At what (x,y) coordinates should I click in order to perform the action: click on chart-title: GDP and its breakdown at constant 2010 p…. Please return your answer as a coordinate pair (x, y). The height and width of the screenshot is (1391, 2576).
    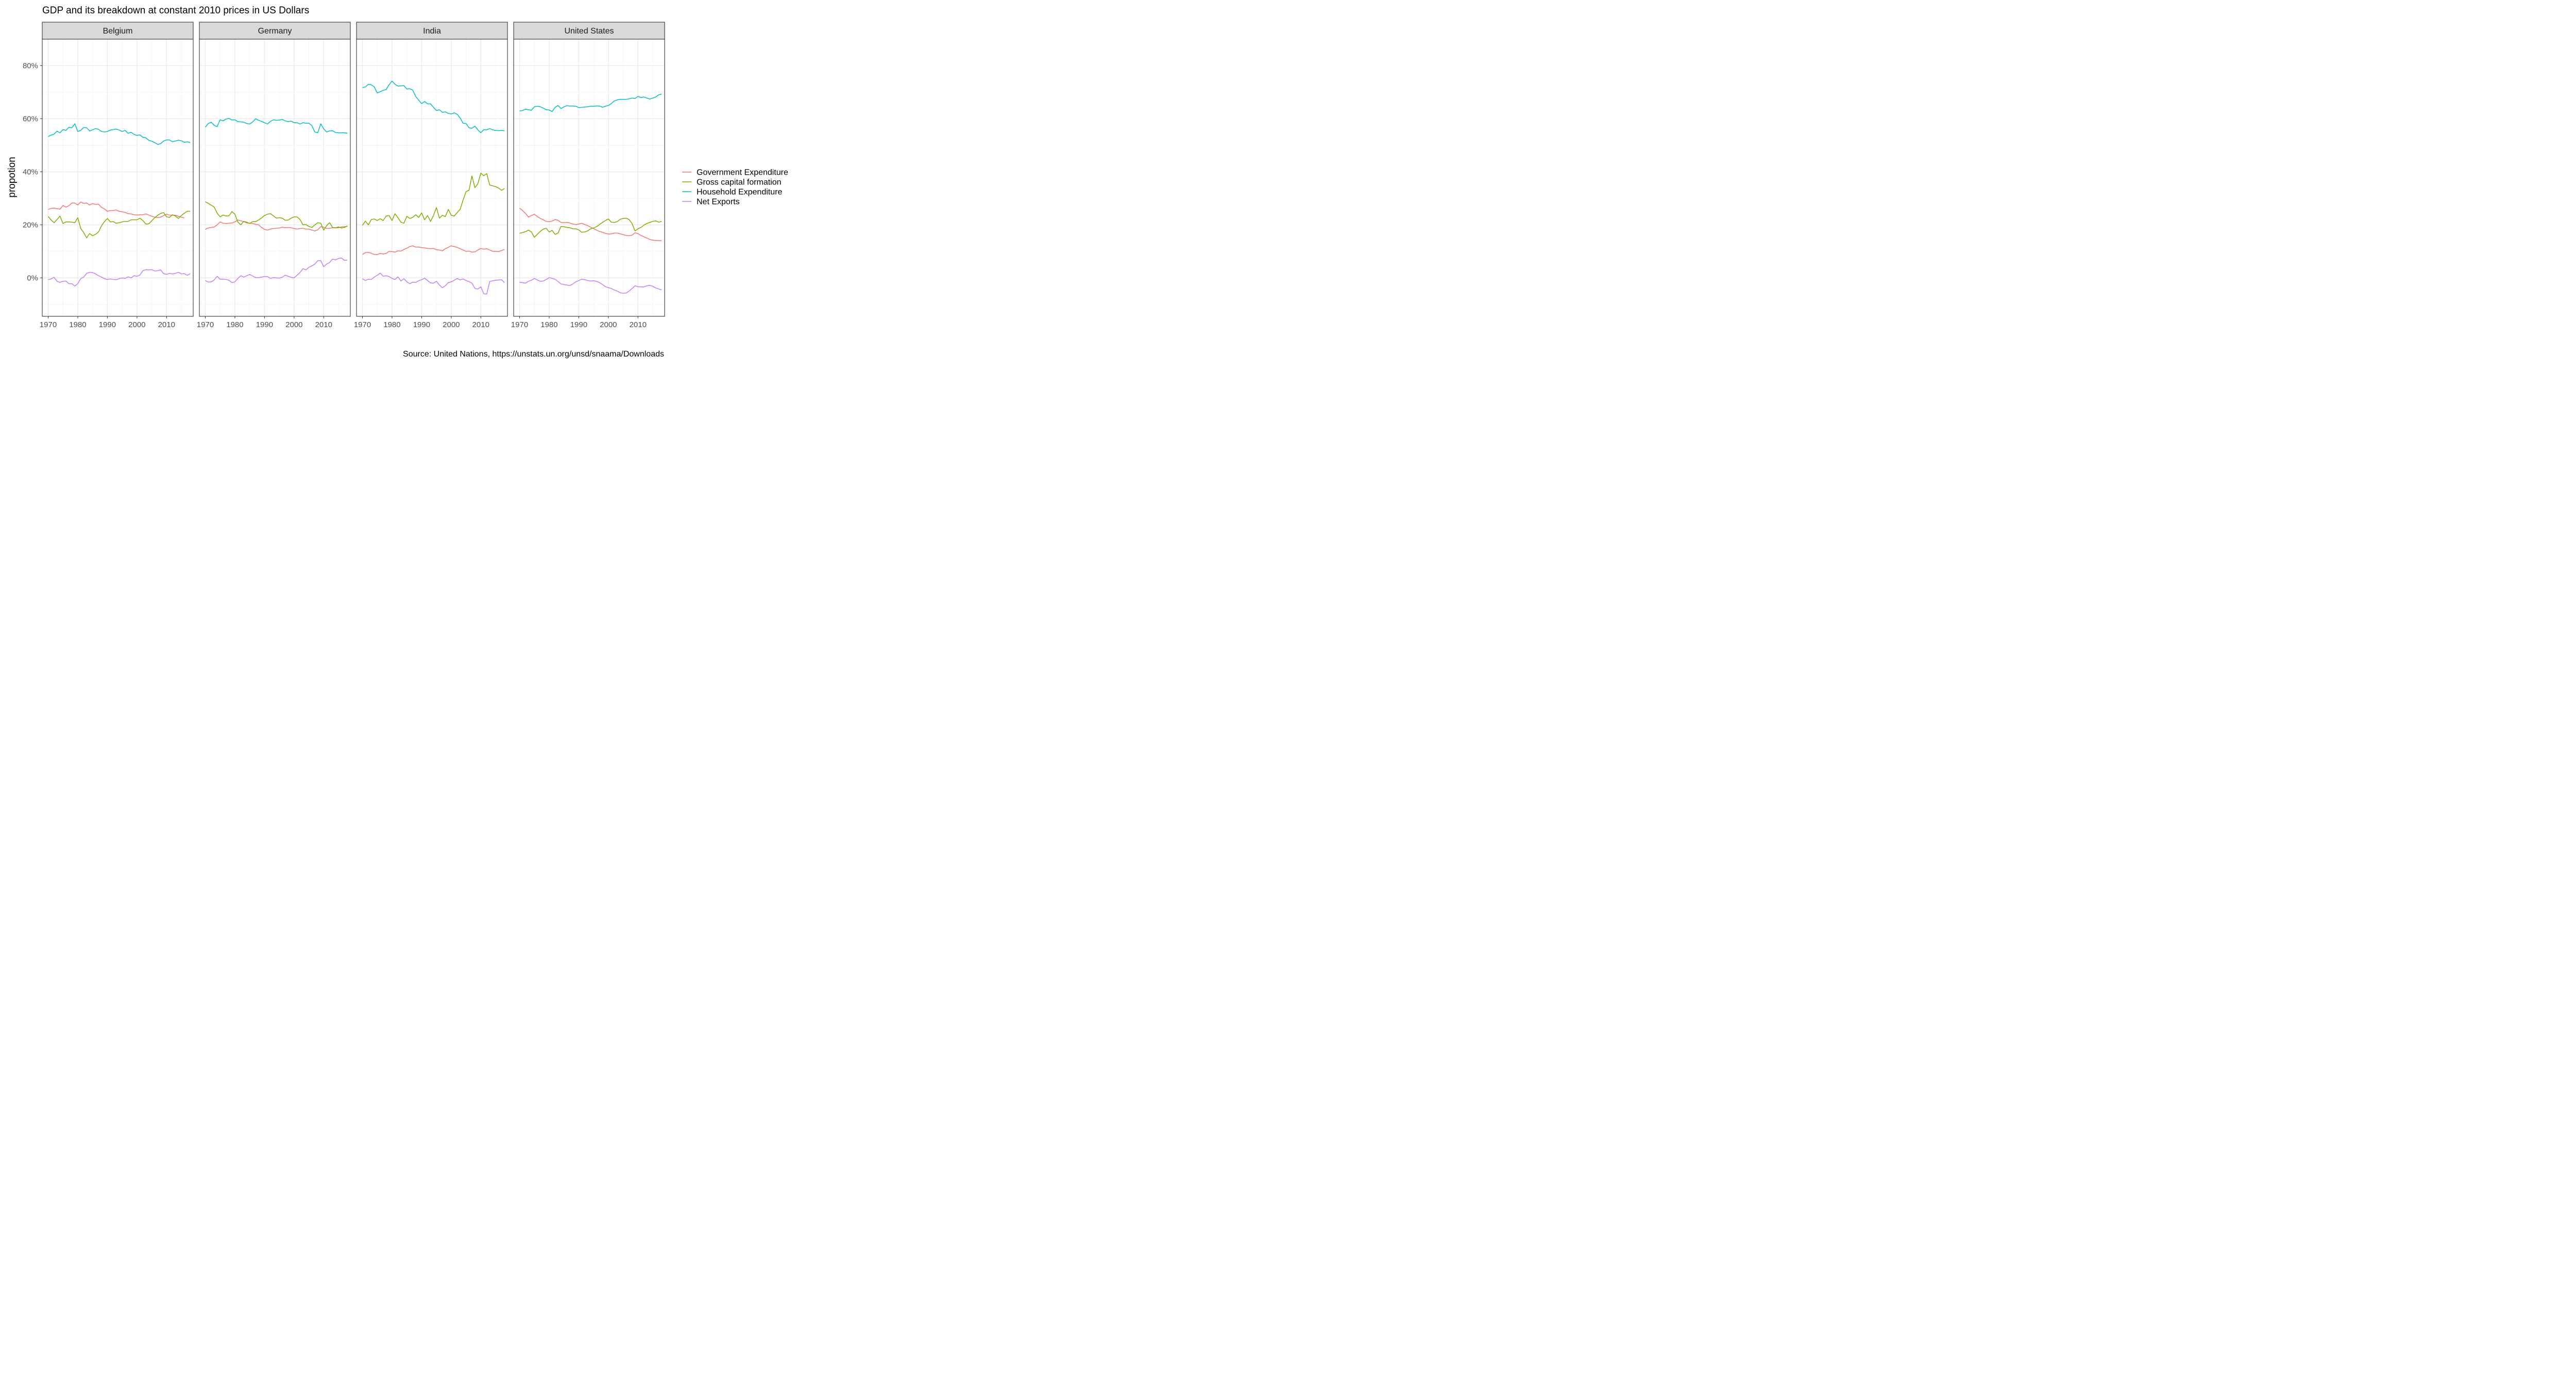
    Looking at the image, I should click on (175, 10).